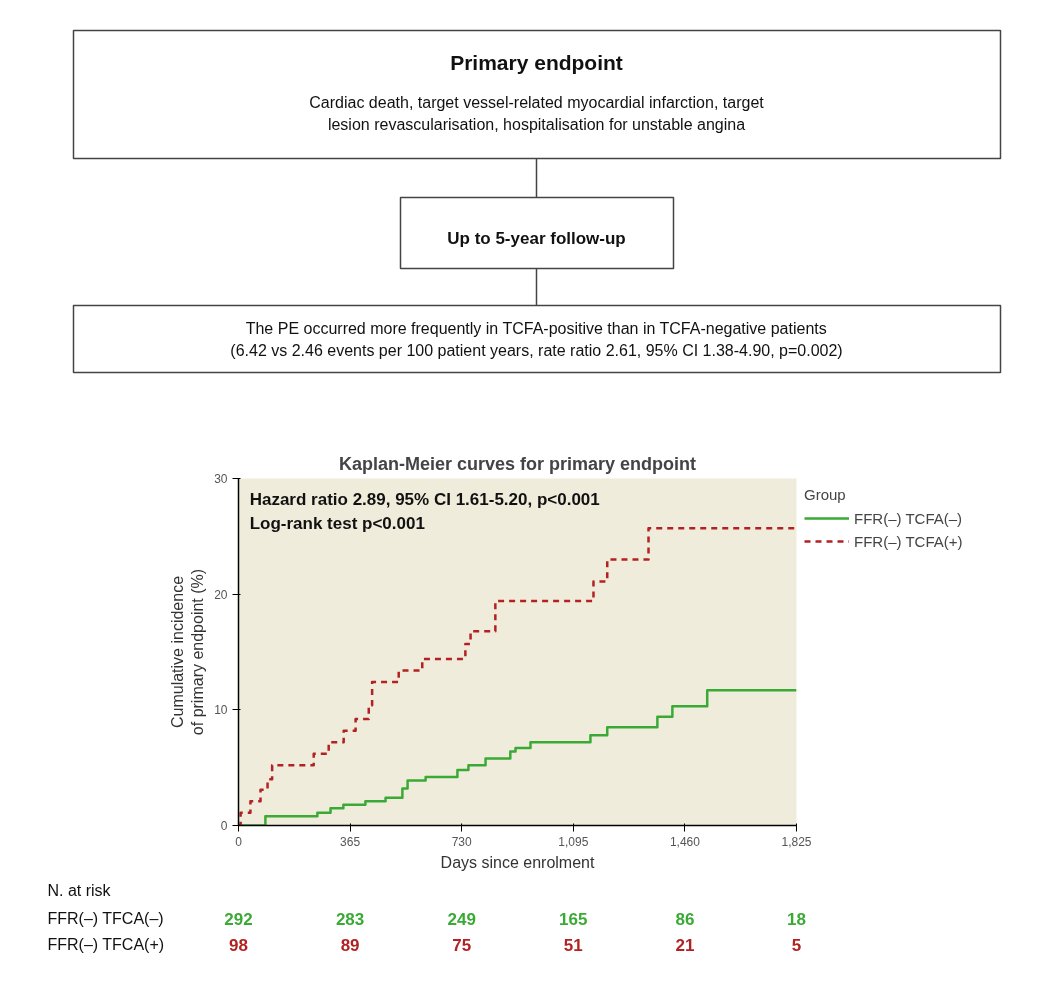 This screenshot has width=1038, height=992. What do you see at coordinates (106, 944) in the screenshot?
I see `text: FFR(–) TFCA(+)` at bounding box center [106, 944].